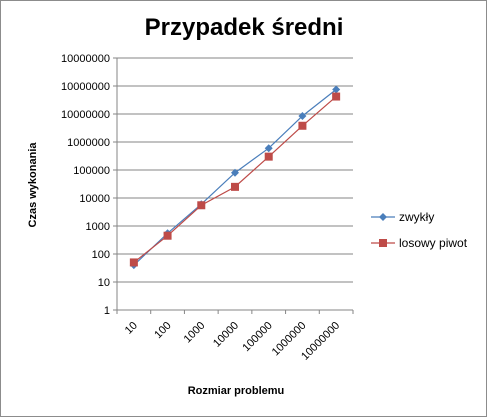  What do you see at coordinates (88, 143) in the screenshot?
I see `y-tick-label: 1000000` at bounding box center [88, 143].